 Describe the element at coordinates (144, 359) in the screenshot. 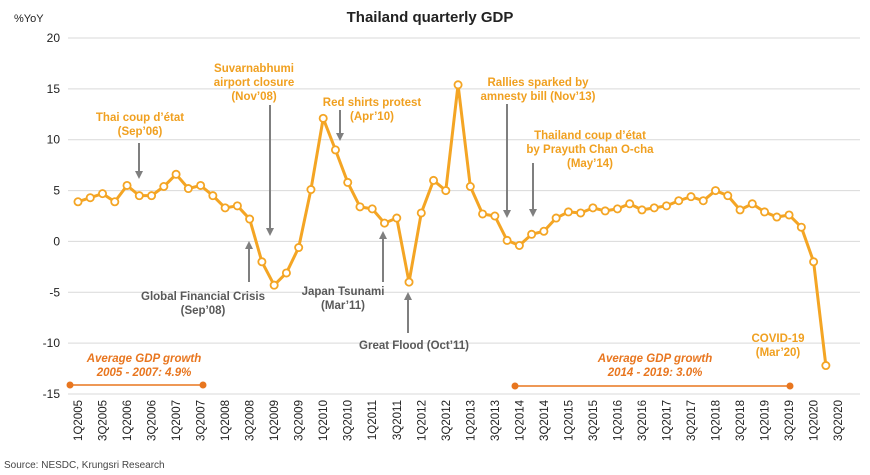

I see `annotation: Average GDP growth` at that location.